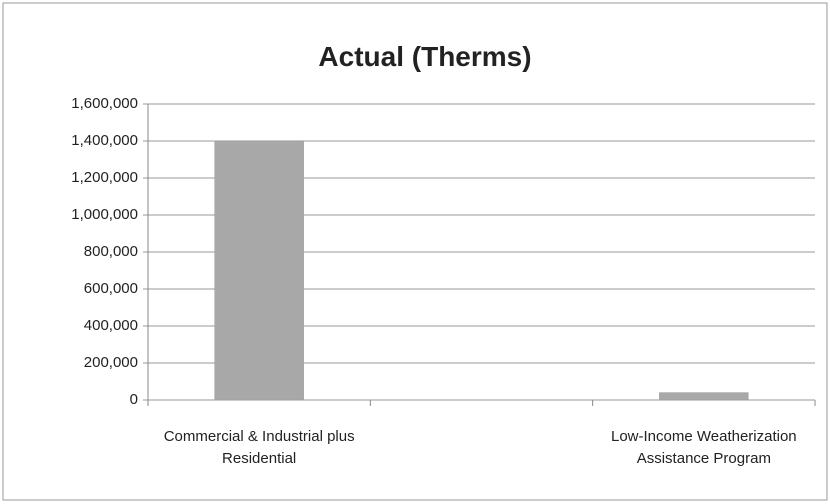  I want to click on x-tick-label: Commercial & Industrial plus Residential, so click(259, 447).